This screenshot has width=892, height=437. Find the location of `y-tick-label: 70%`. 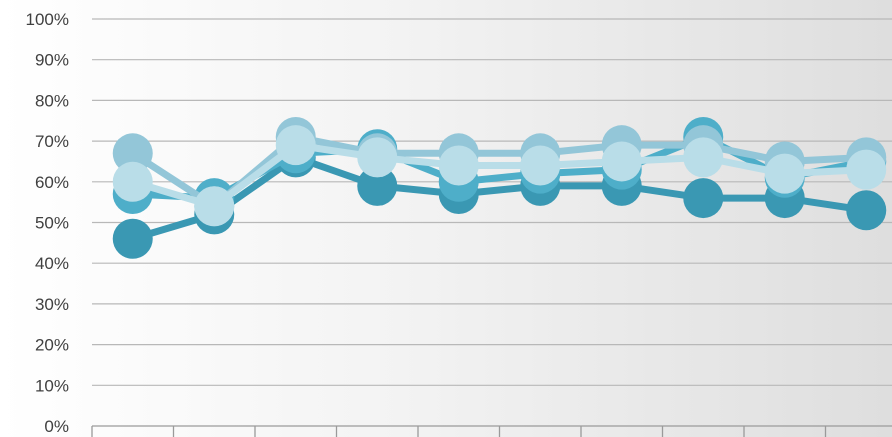

y-tick-label: 70% is located at coordinates (52, 141).